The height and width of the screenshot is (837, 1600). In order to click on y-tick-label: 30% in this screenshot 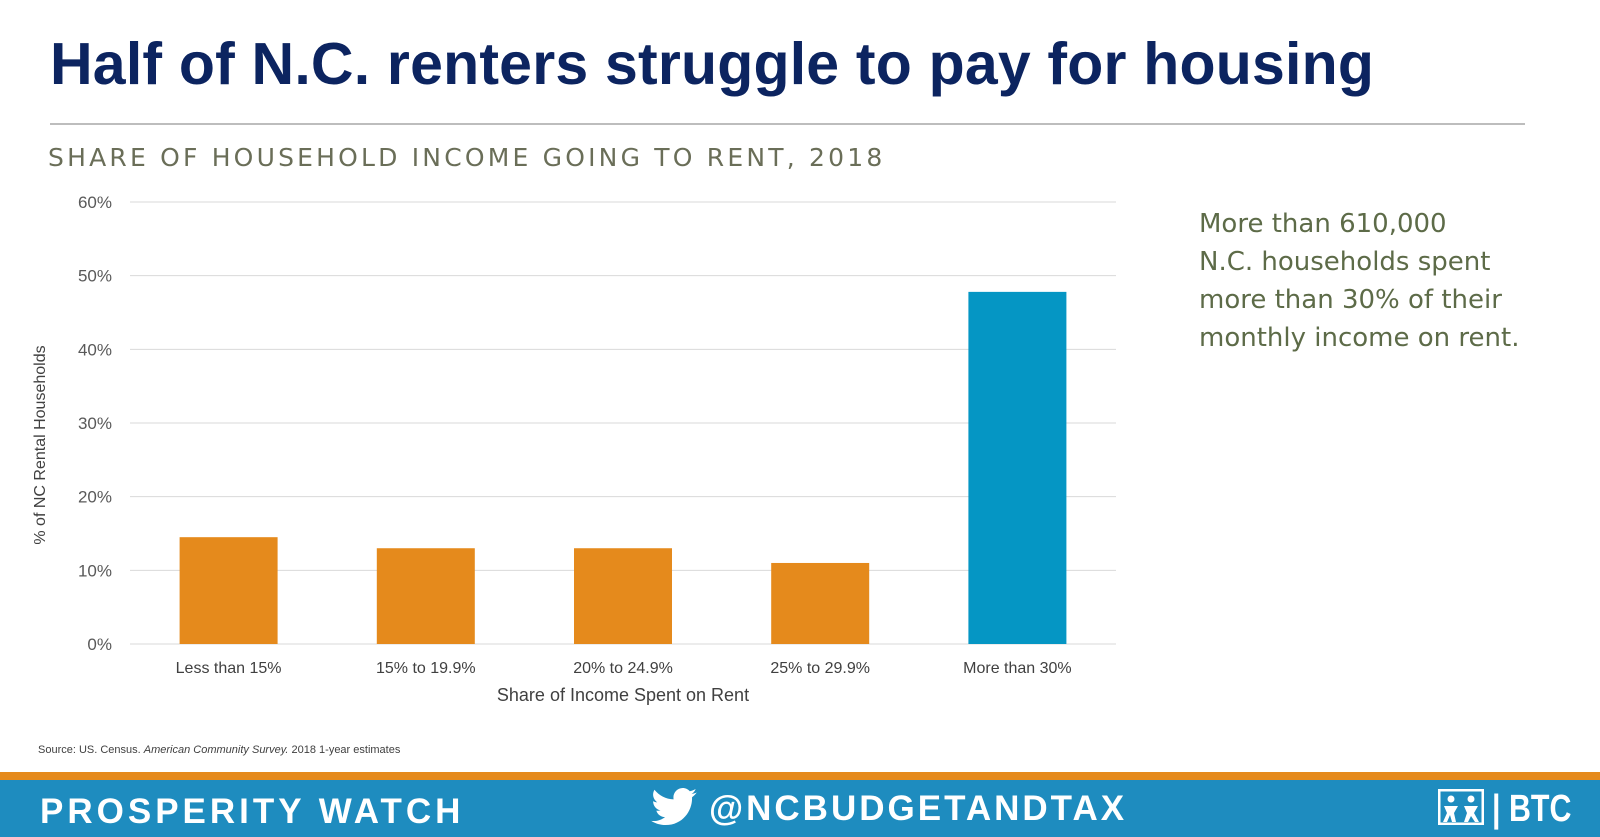, I will do `click(95, 423)`.